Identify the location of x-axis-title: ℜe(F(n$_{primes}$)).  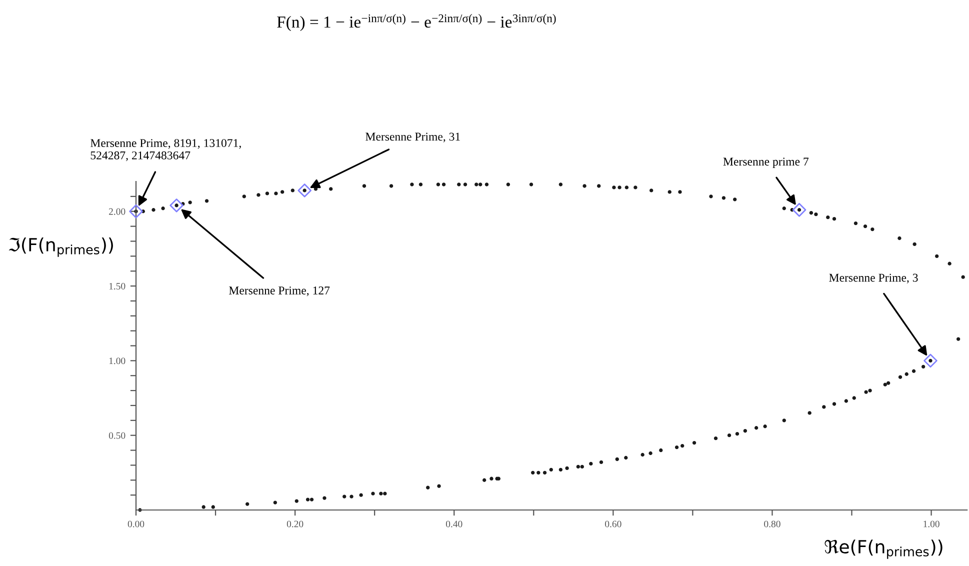
(883, 549).